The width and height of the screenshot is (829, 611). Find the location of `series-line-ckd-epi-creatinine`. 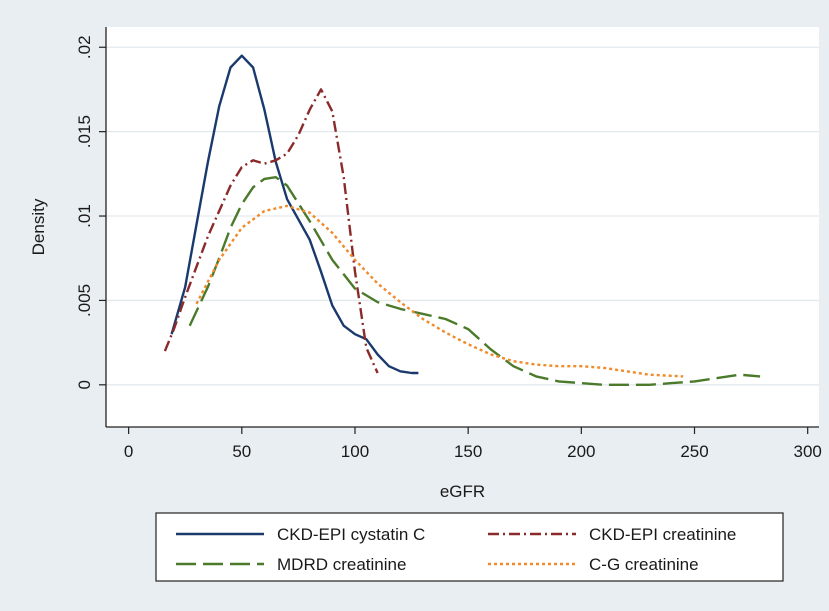

series-line-ckd-epi-creatinine is located at coordinates (271, 231).